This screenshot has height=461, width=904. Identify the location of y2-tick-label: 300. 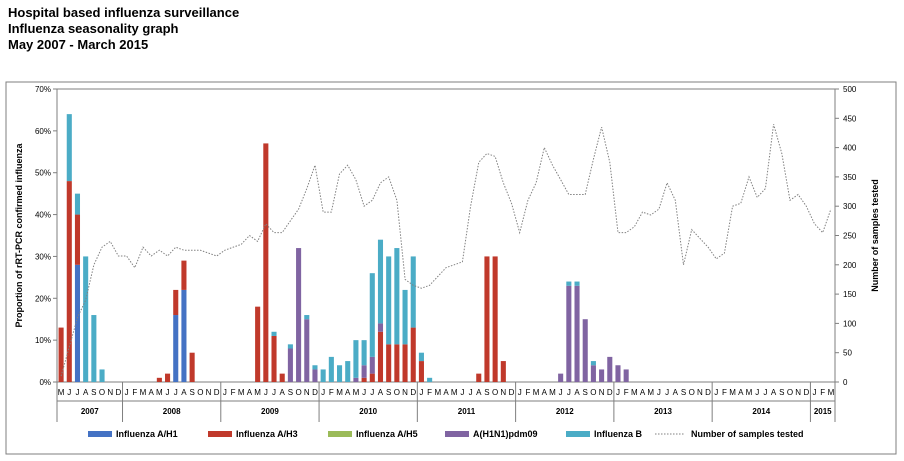
(850, 206).